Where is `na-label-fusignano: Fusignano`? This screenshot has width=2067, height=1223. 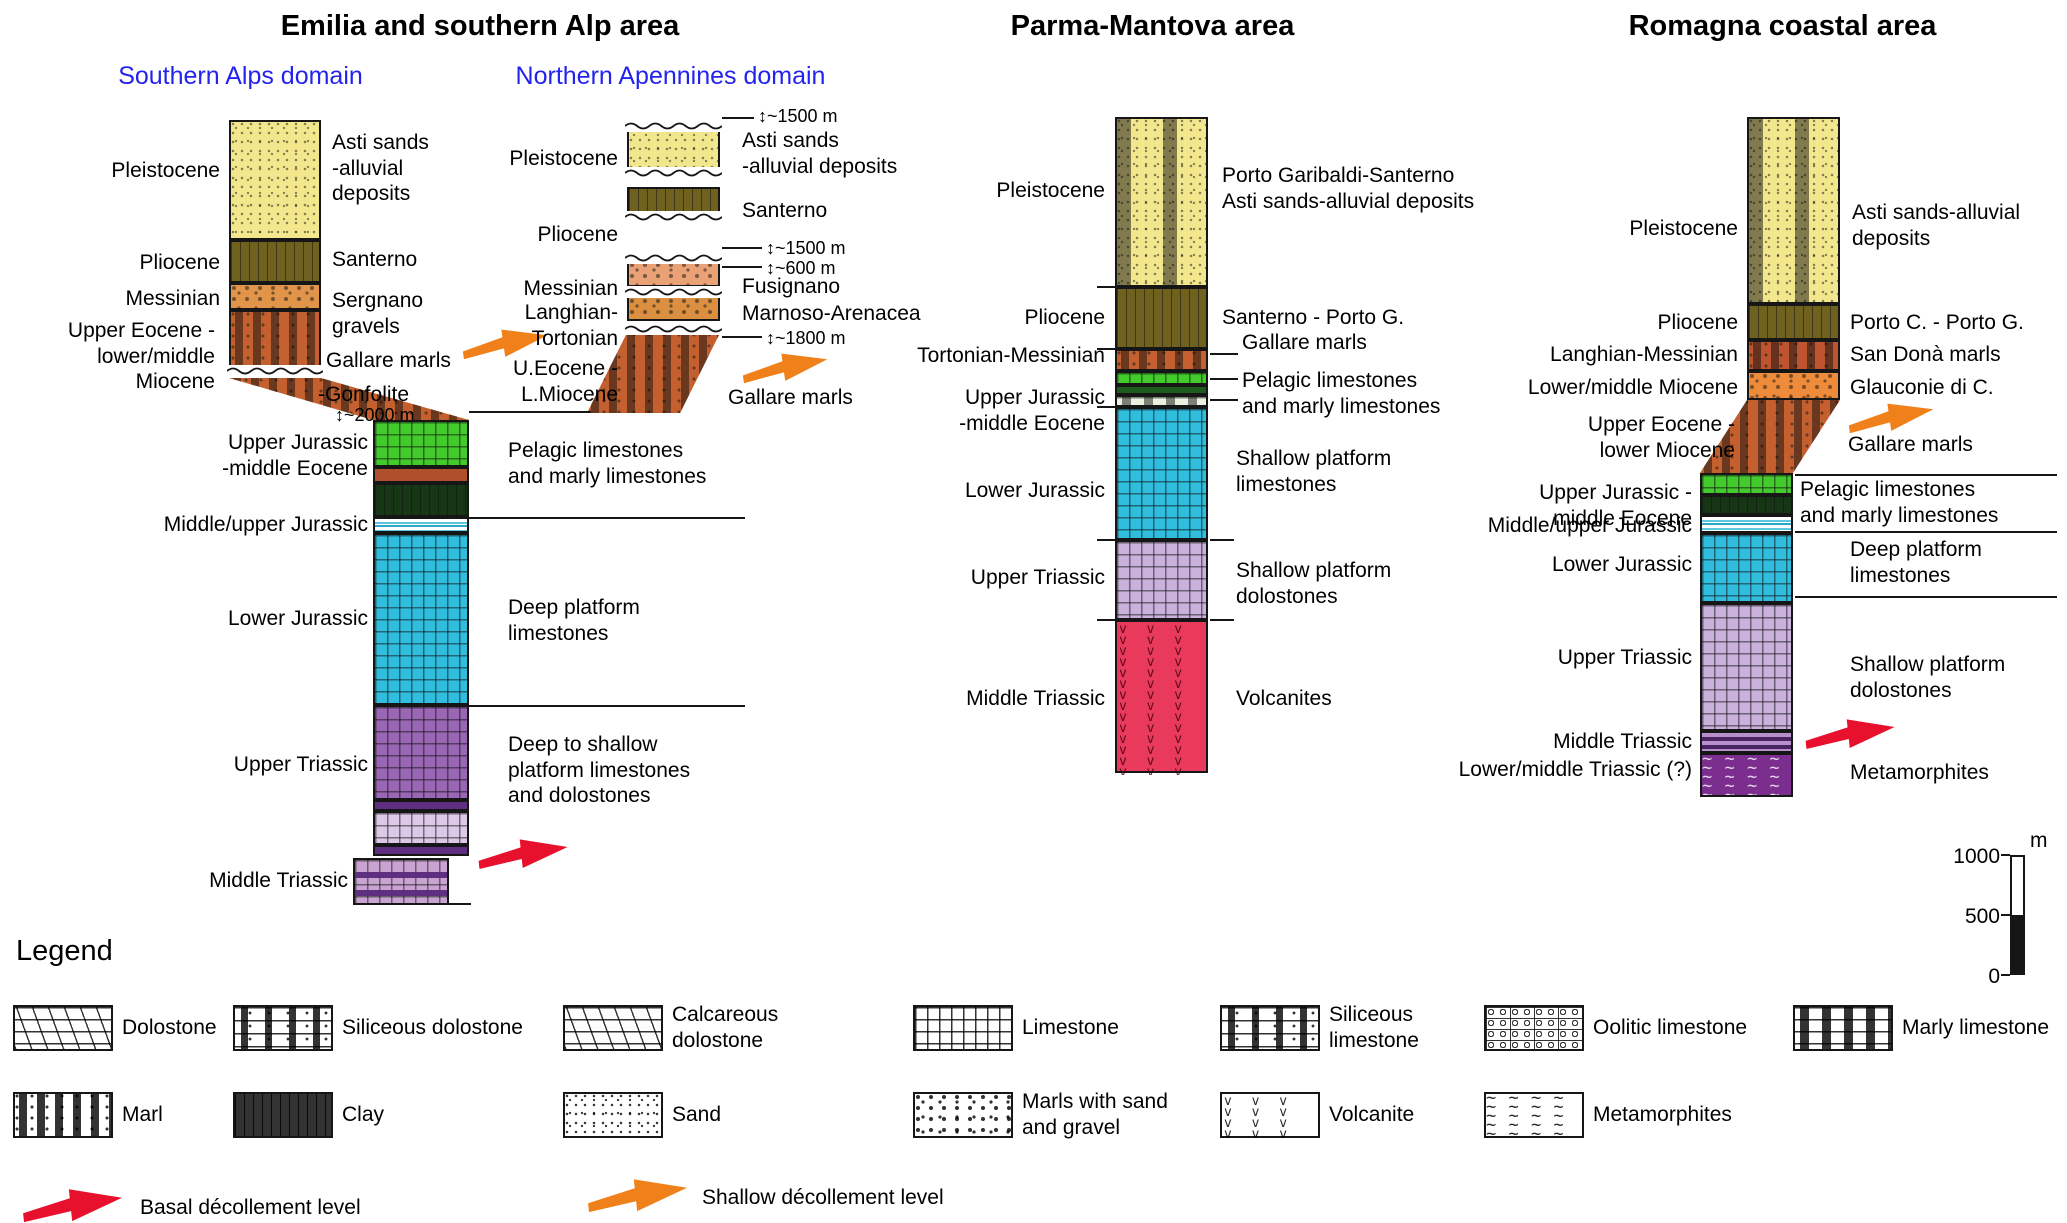
na-label-fusignano: Fusignano is located at coordinates (791, 286).